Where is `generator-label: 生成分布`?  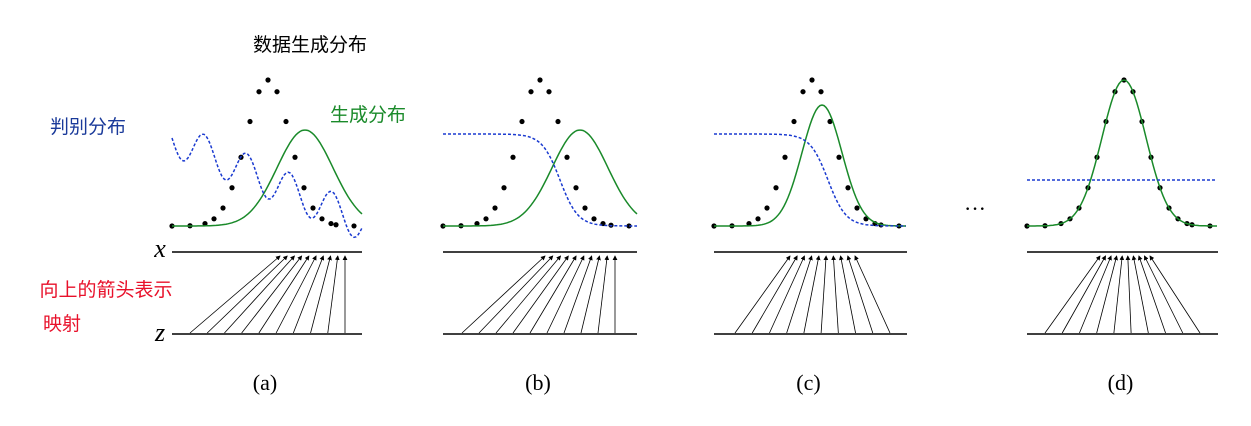 generator-label: 生成分布 is located at coordinates (368, 115).